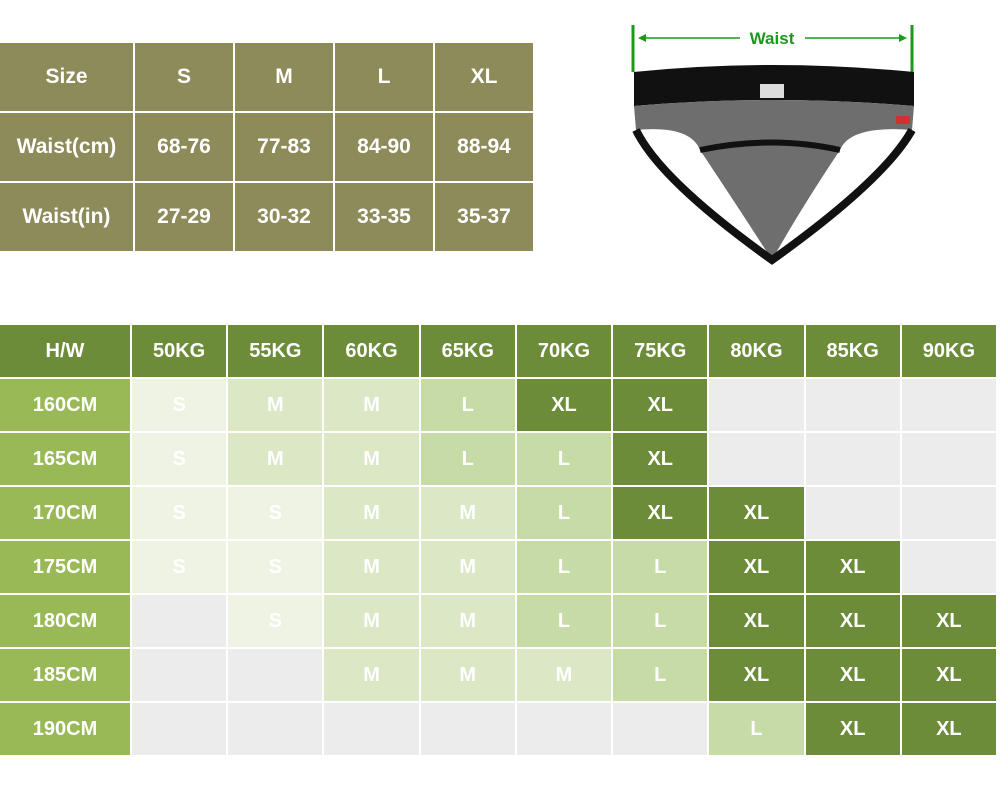 This screenshot has width=1000, height=800. What do you see at coordinates (468, 352) in the screenshot?
I see `header-cell: 65KG` at bounding box center [468, 352].